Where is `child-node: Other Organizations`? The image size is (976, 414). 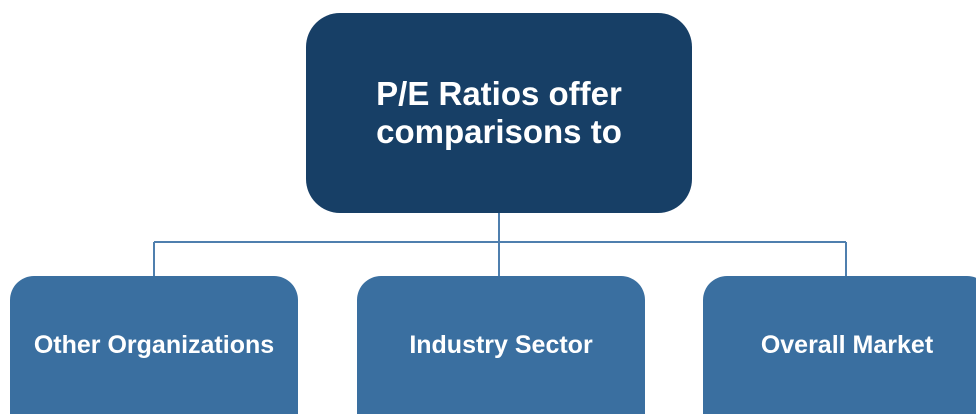 child-node: Other Organizations is located at coordinates (154, 345).